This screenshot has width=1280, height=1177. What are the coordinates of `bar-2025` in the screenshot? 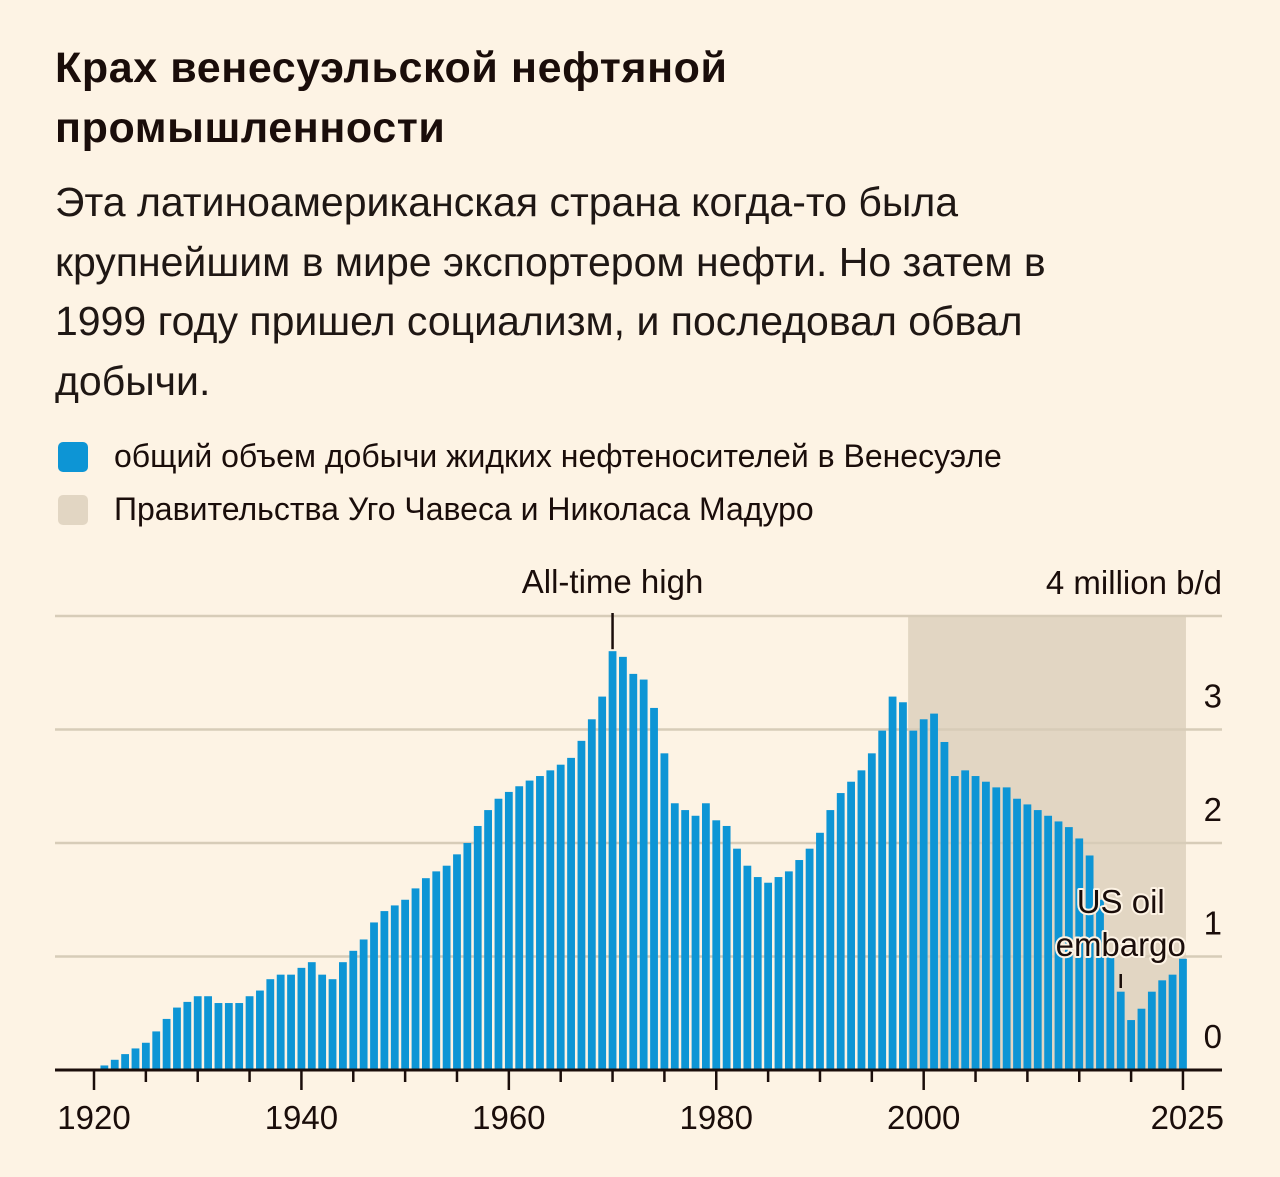 It's located at (1183, 1014).